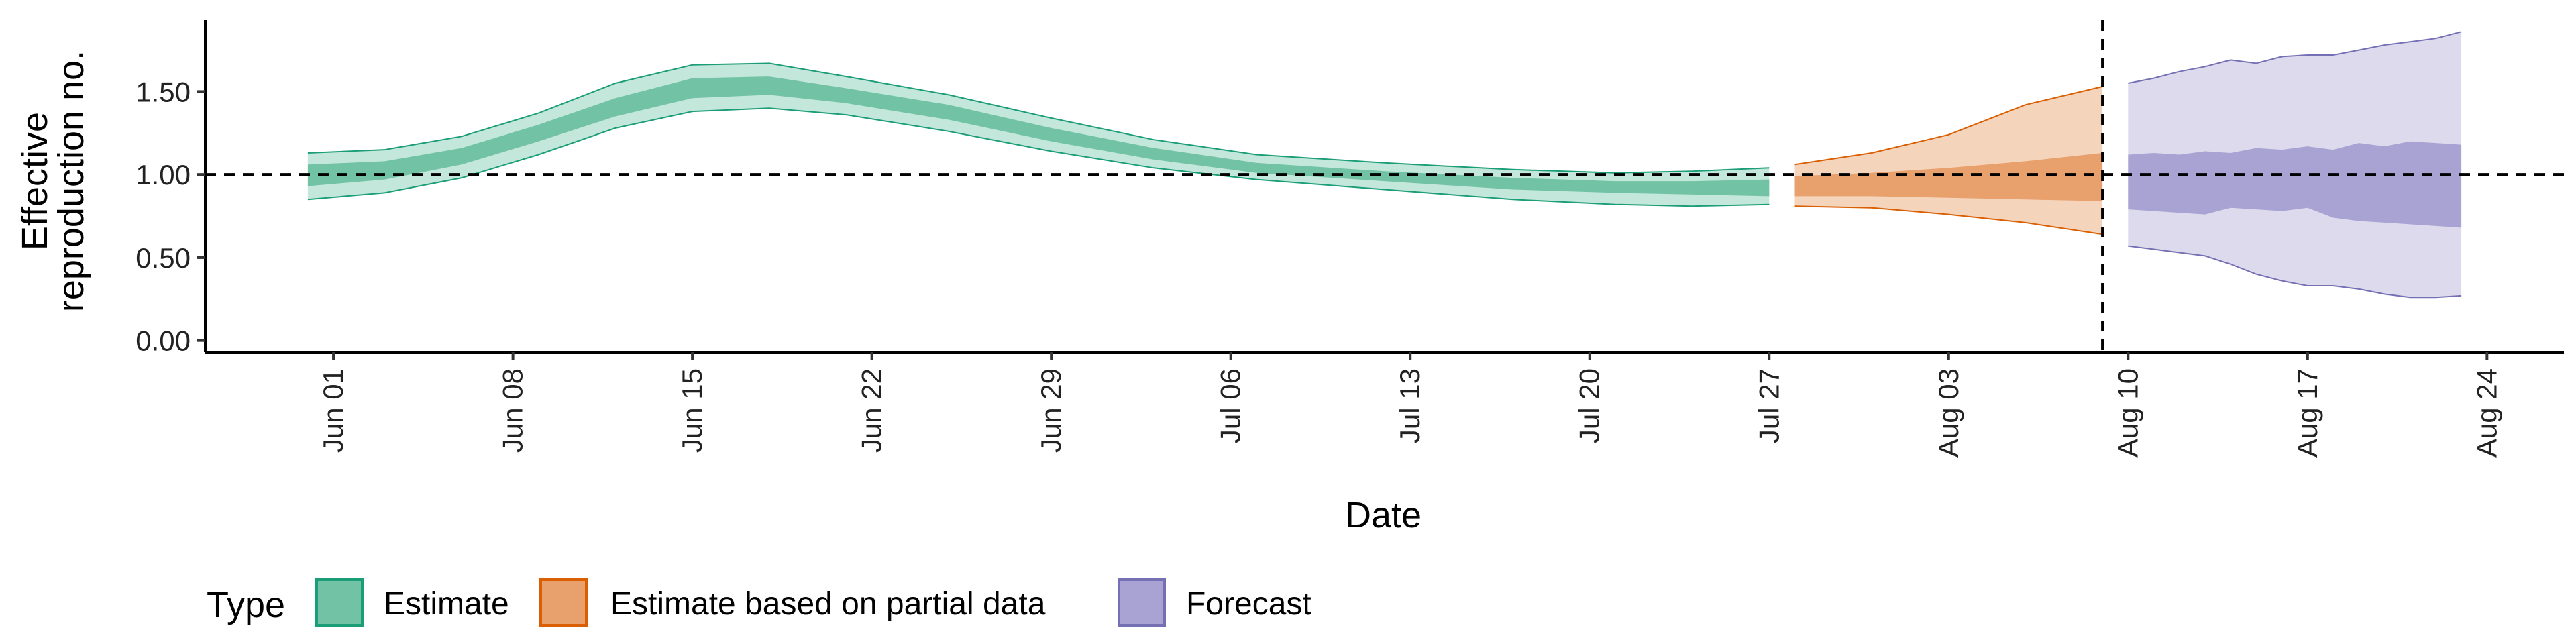 The width and height of the screenshot is (2576, 644). What do you see at coordinates (163, 341) in the screenshot?
I see `y-tick-label: 0.00` at bounding box center [163, 341].